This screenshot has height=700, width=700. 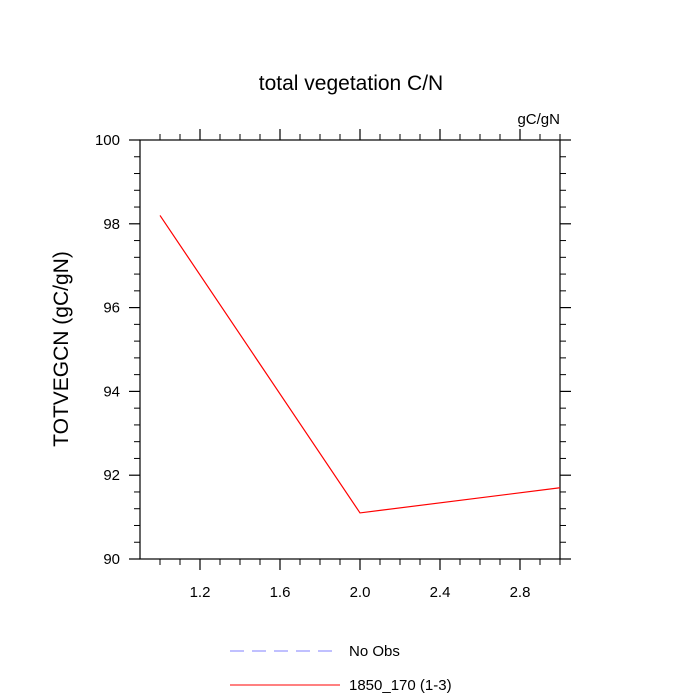 I want to click on x-tick-label: 2.4, so click(x=440, y=592).